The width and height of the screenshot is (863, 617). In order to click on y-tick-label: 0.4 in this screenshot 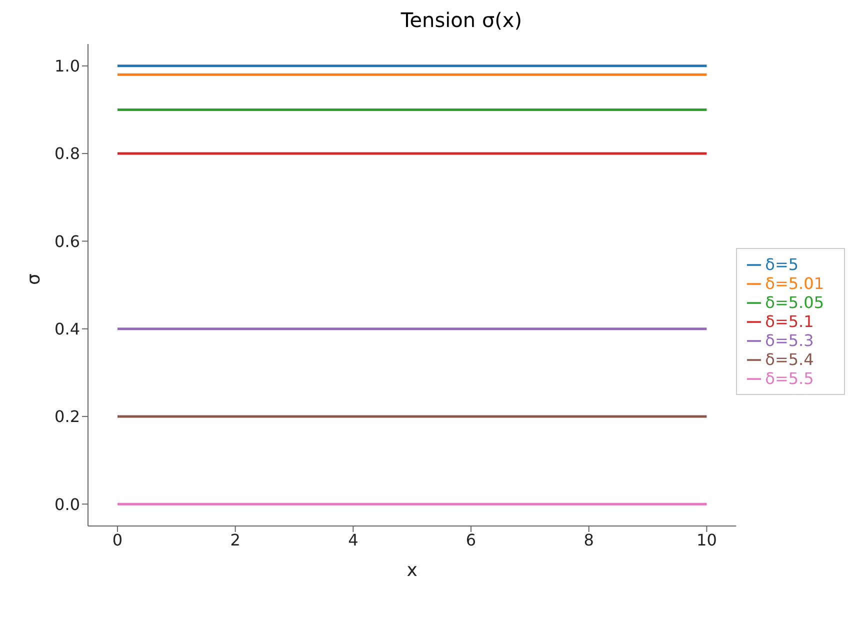, I will do `click(67, 329)`.